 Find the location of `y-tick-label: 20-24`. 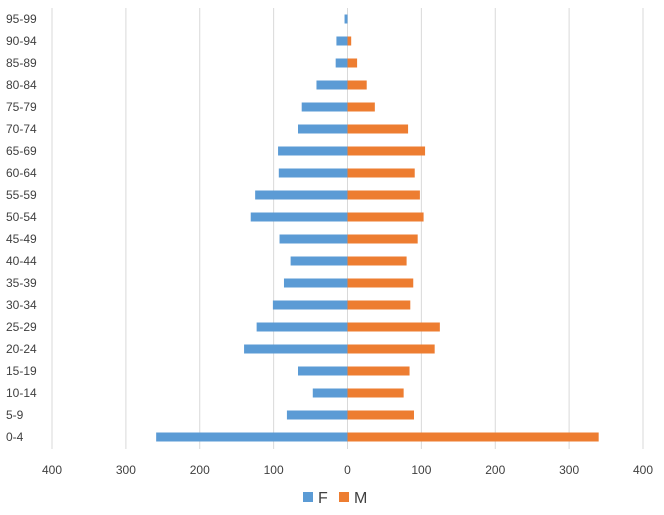

y-tick-label: 20-24 is located at coordinates (21, 349).